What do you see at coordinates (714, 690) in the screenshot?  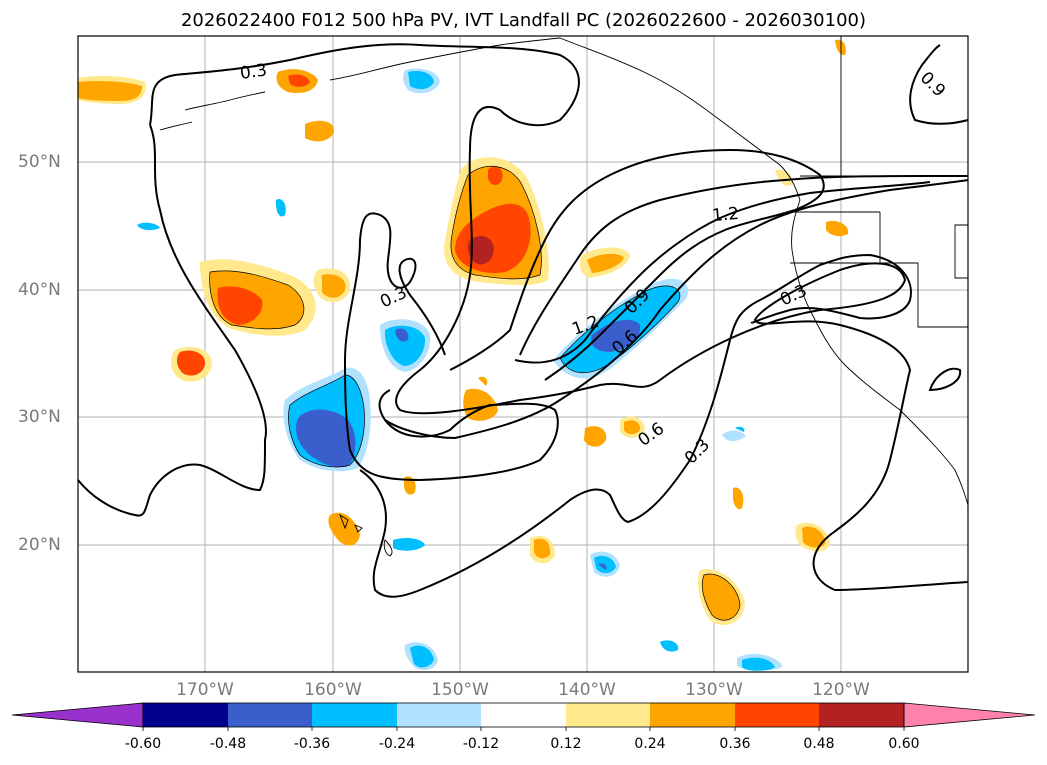 I see `lon-label-130w: 130°W` at bounding box center [714, 690].